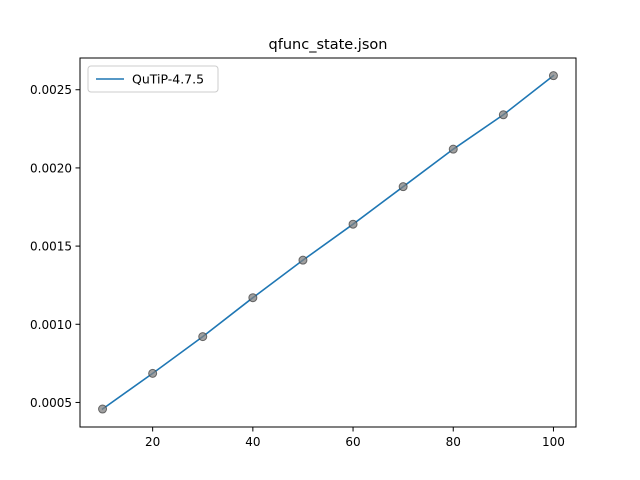 This screenshot has width=640, height=480. I want to click on y-tick-label: 0.0010, so click(51, 325).